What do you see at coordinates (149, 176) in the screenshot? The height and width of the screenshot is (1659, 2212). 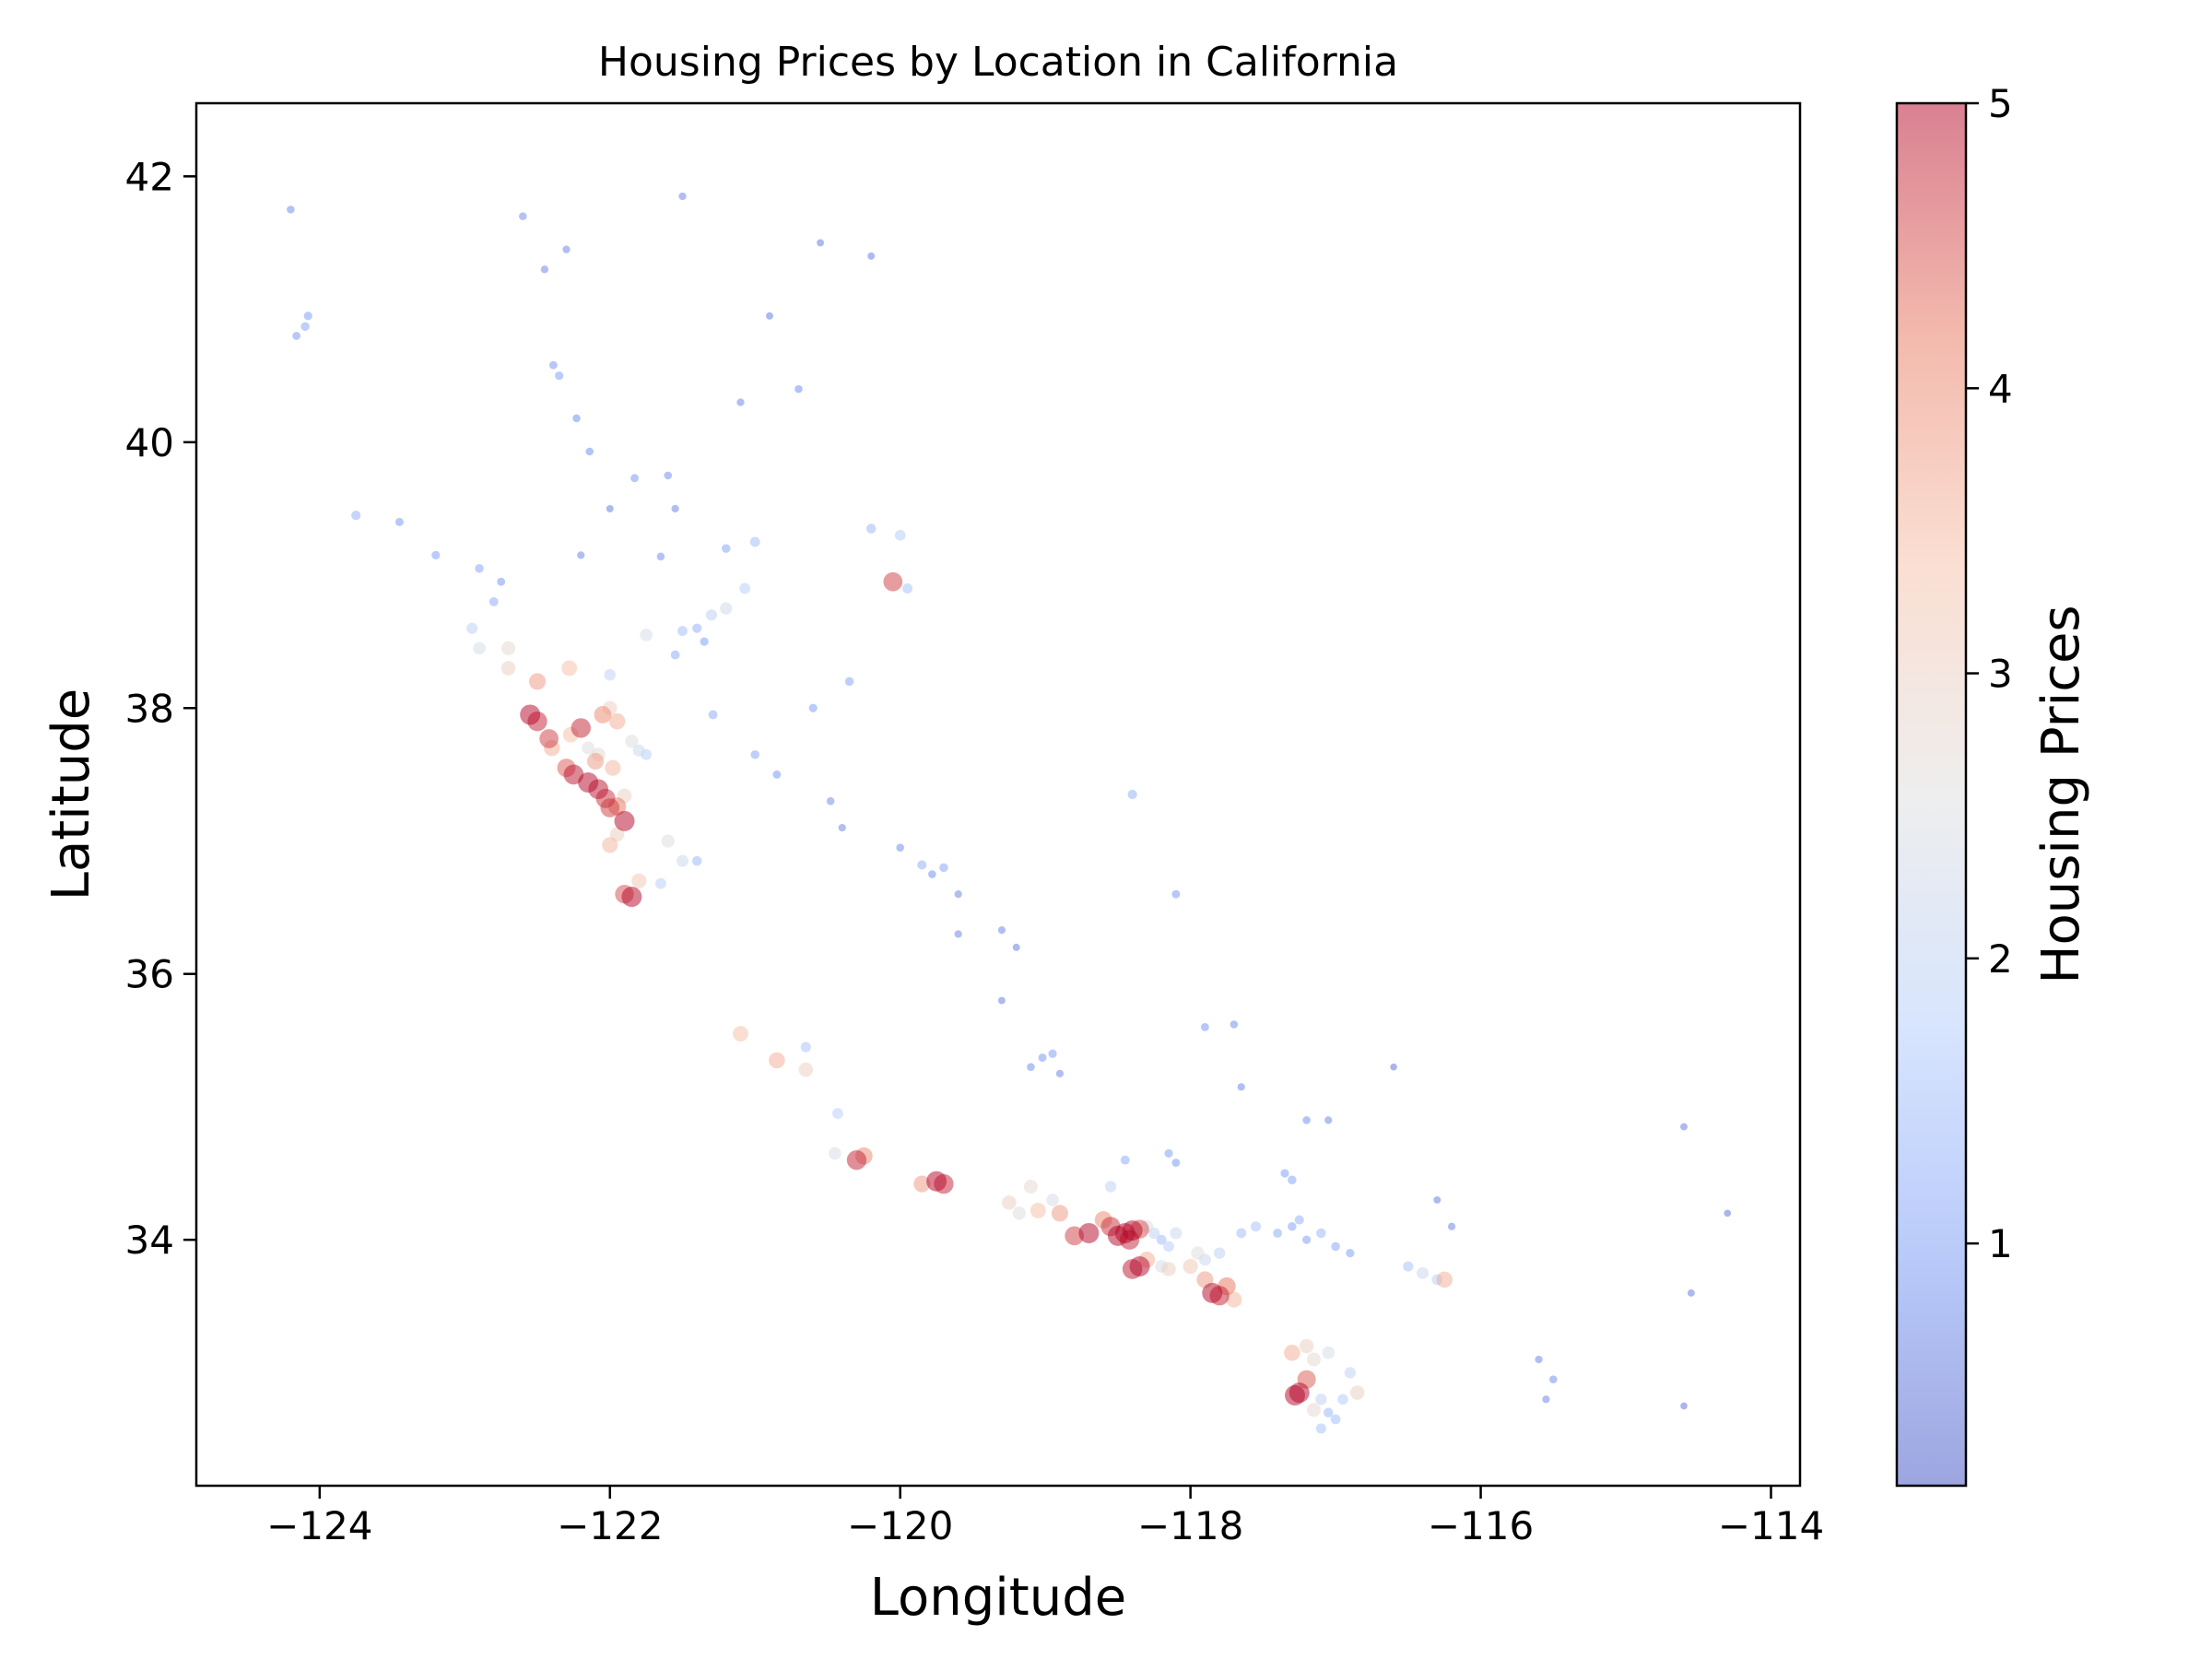 I see `y-tick-label: 42` at bounding box center [149, 176].